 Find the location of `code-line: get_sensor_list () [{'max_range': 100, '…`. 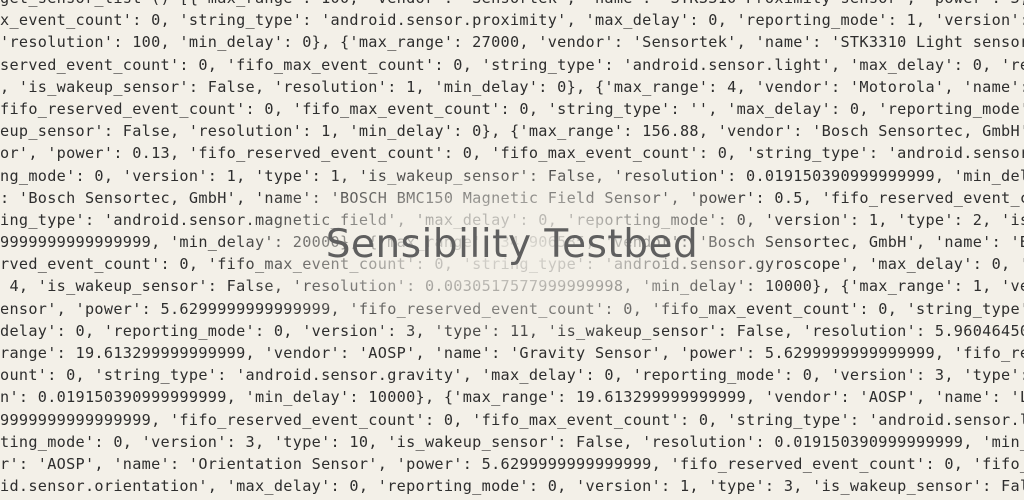

code-line: get_sensor_list () [{'max_range': 100, '… is located at coordinates (512, 4).